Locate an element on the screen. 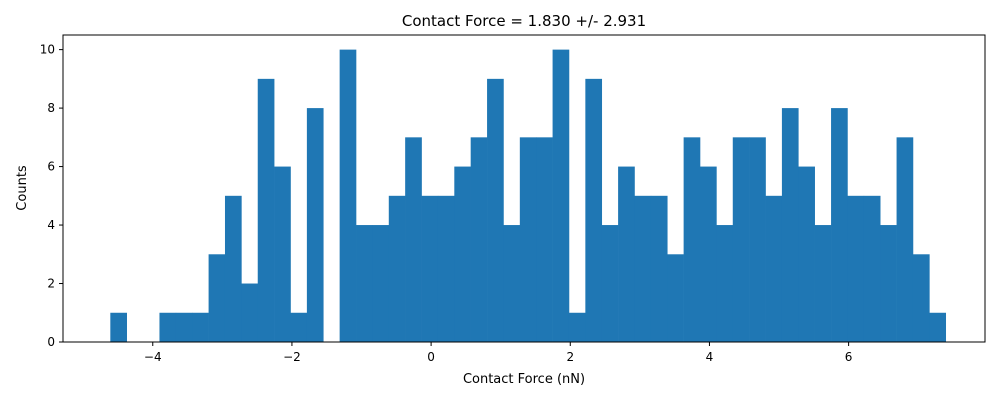 The image size is (1000, 400). x-axis-label: Contact Force (nN) is located at coordinates (524, 379).